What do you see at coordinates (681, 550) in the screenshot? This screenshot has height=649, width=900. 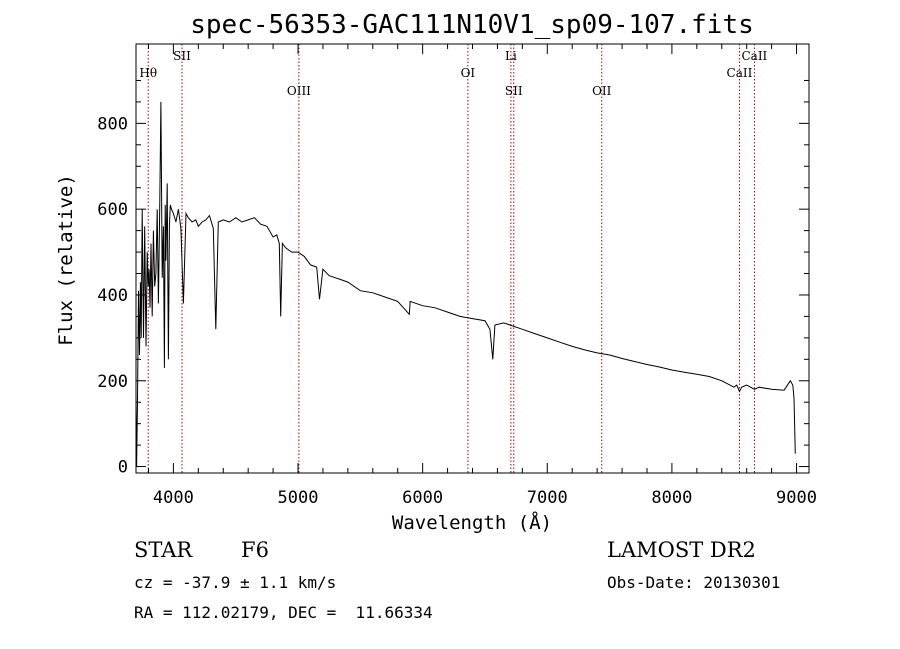 I see `survey-name: LAMOST DR2` at bounding box center [681, 550].